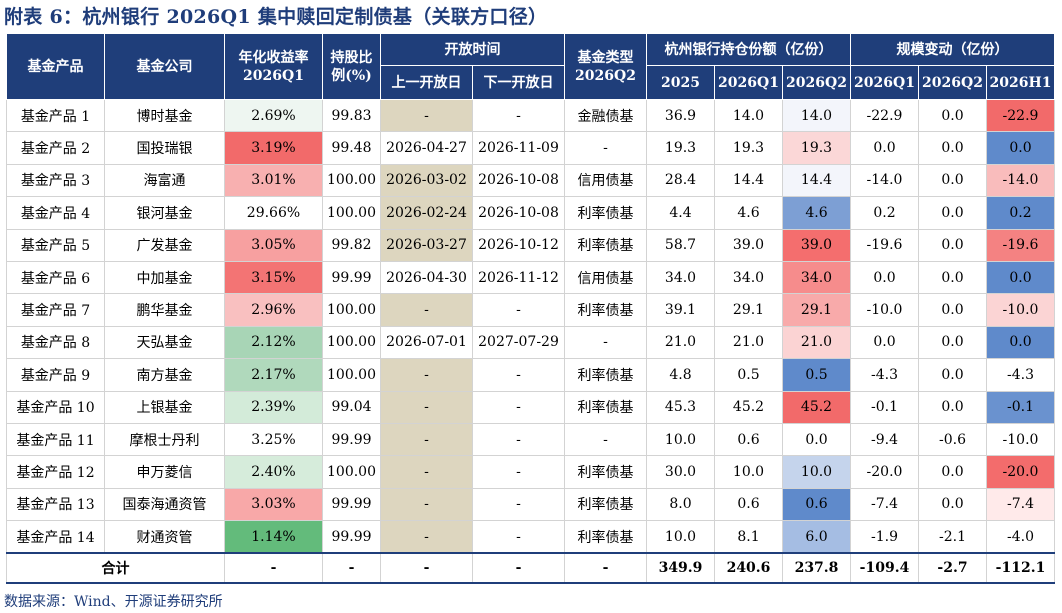 The height and width of the screenshot is (613, 1062). I want to click on cell-product: 基金产品 11, so click(55, 439).